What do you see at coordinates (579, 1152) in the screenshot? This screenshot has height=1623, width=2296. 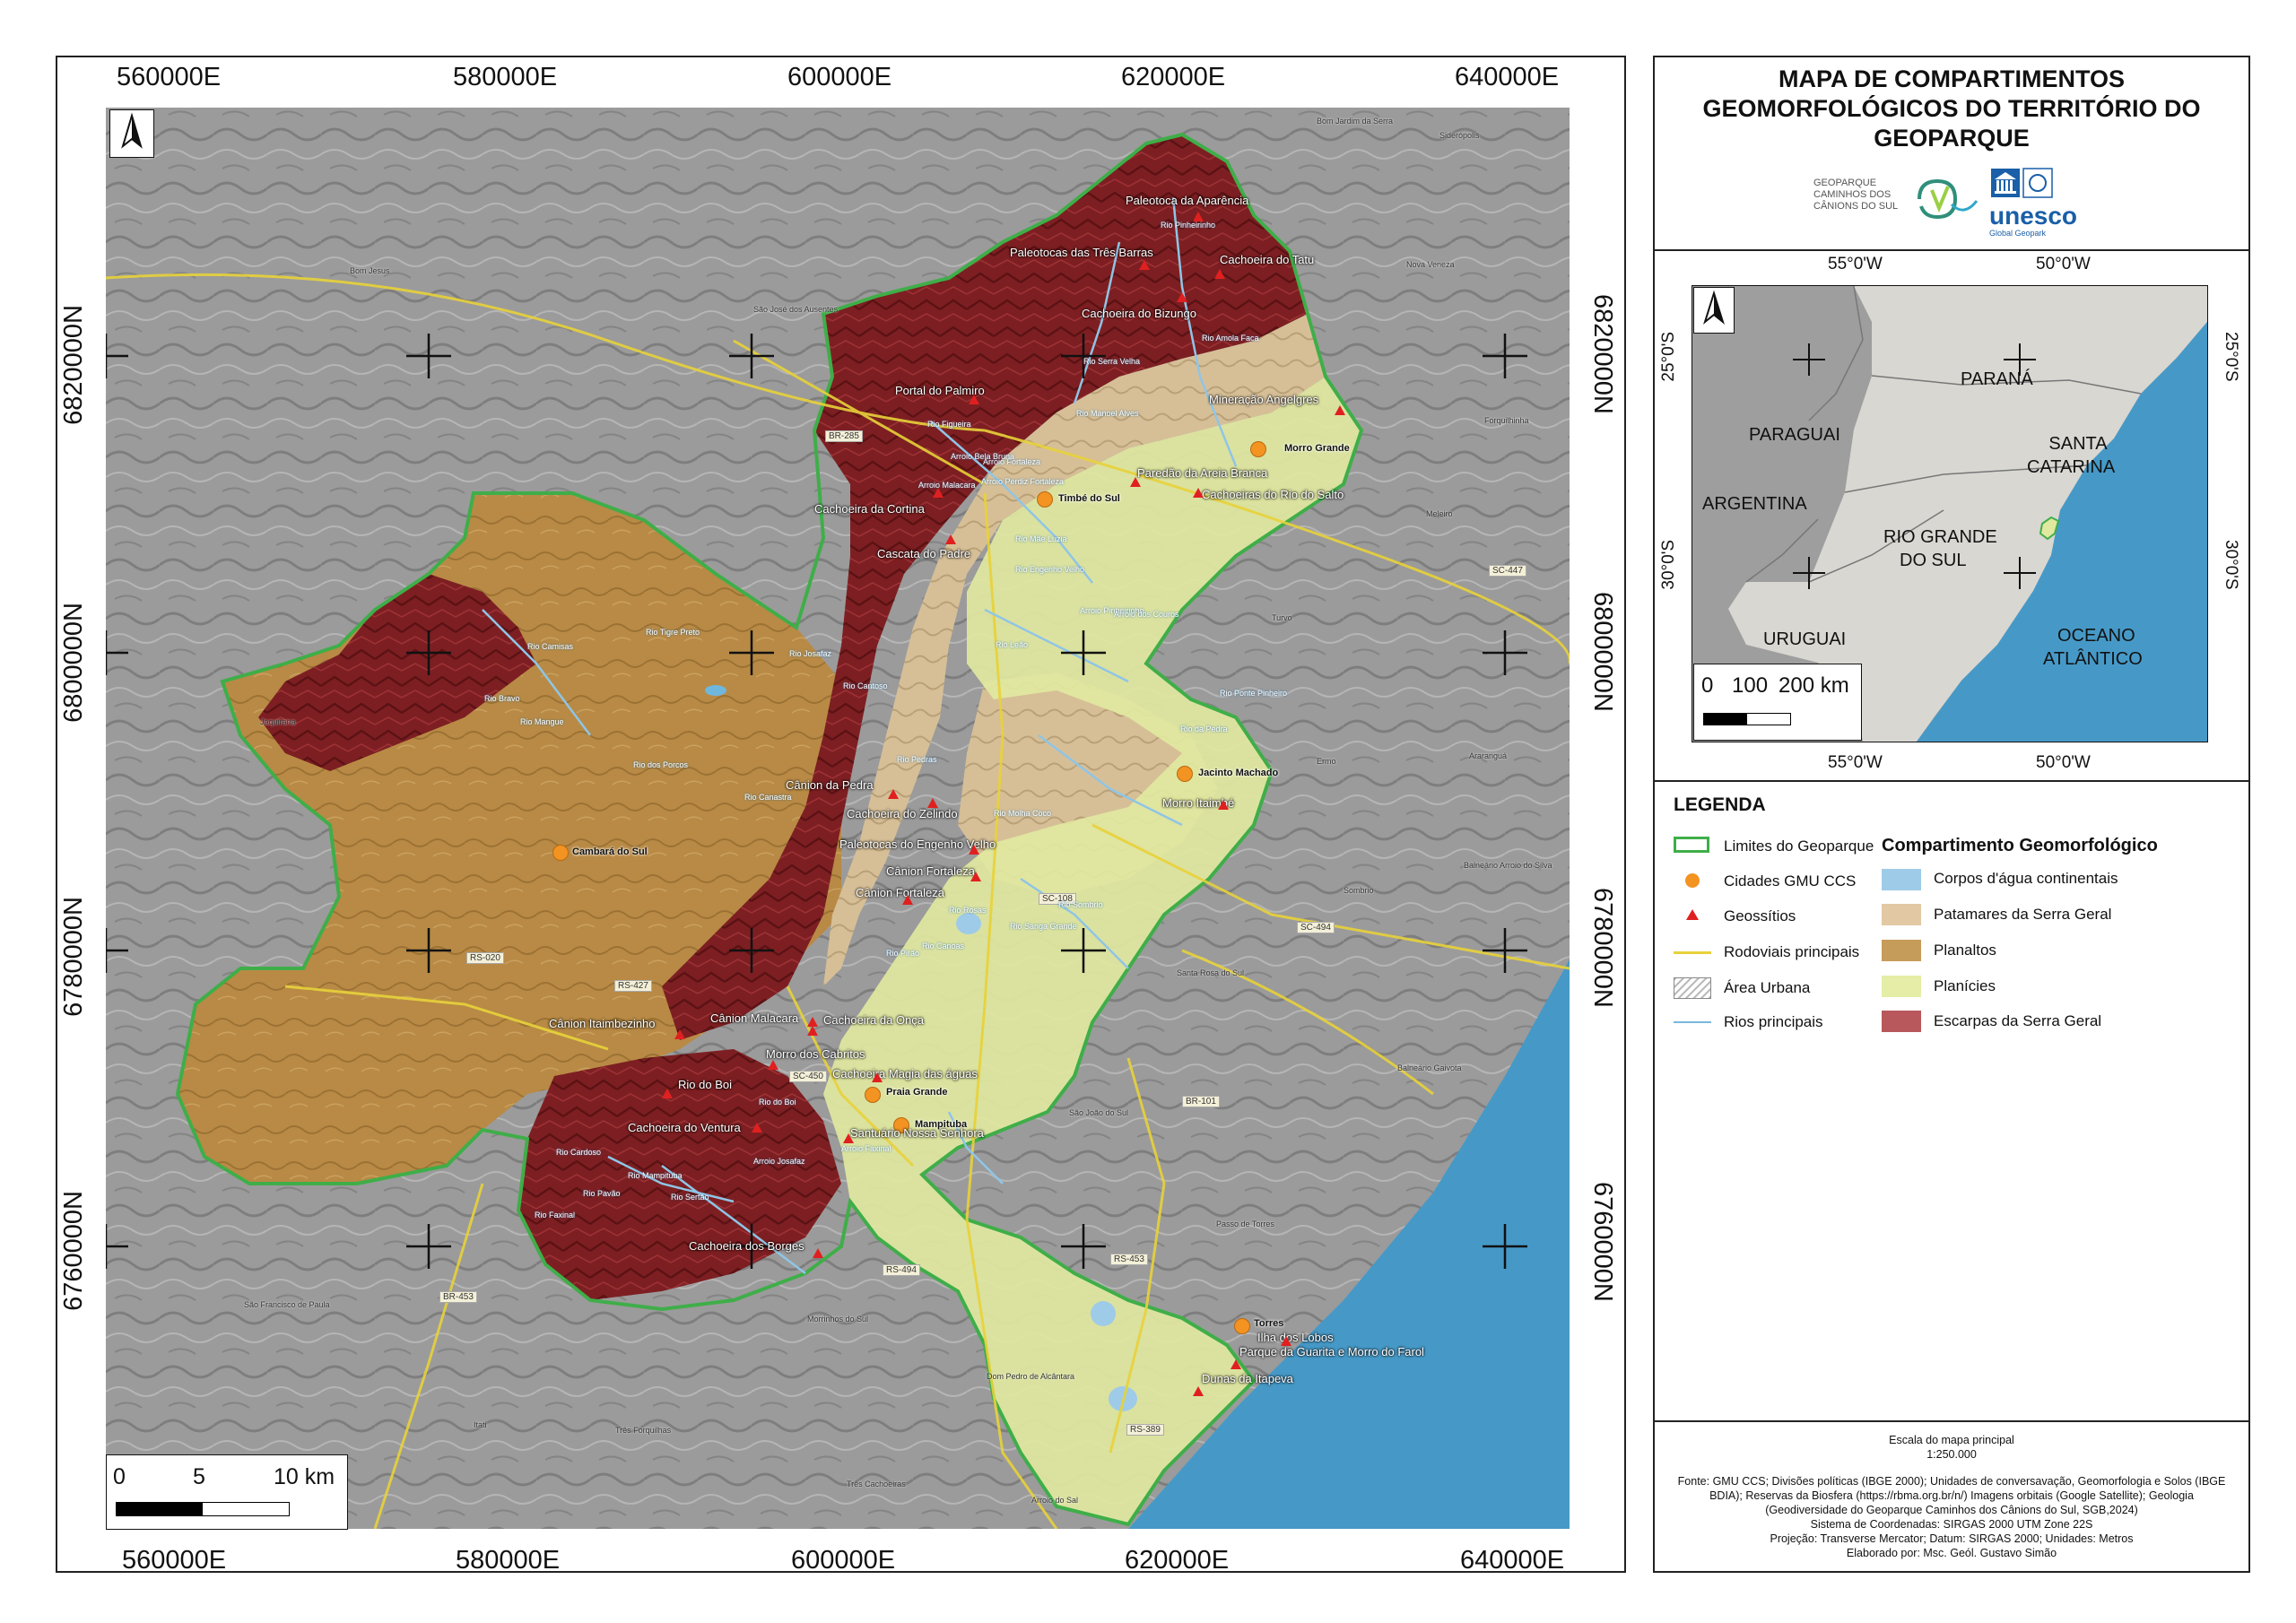 I see `river-label: Rio Cardoso` at bounding box center [579, 1152].